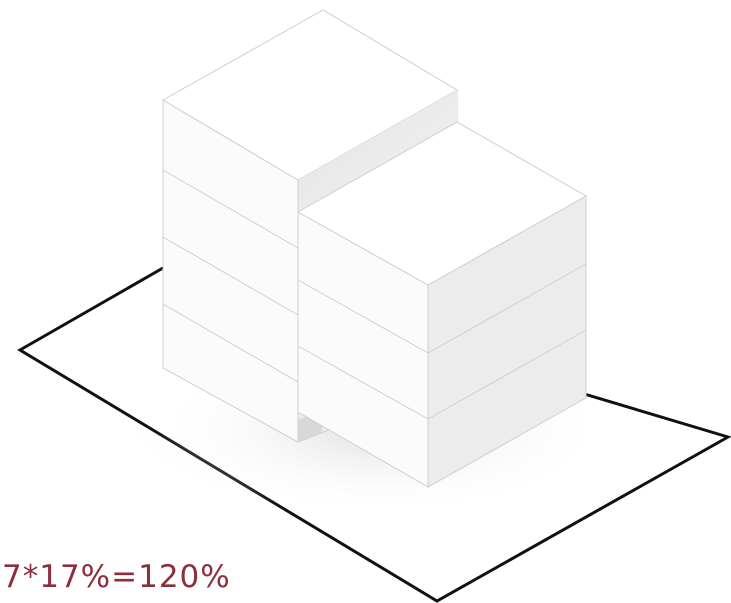 Image resolution: width=731 pixels, height=603 pixels. What do you see at coordinates (116, 577) in the screenshot?
I see `area-ratio-formula: 7*17%=120%` at bounding box center [116, 577].